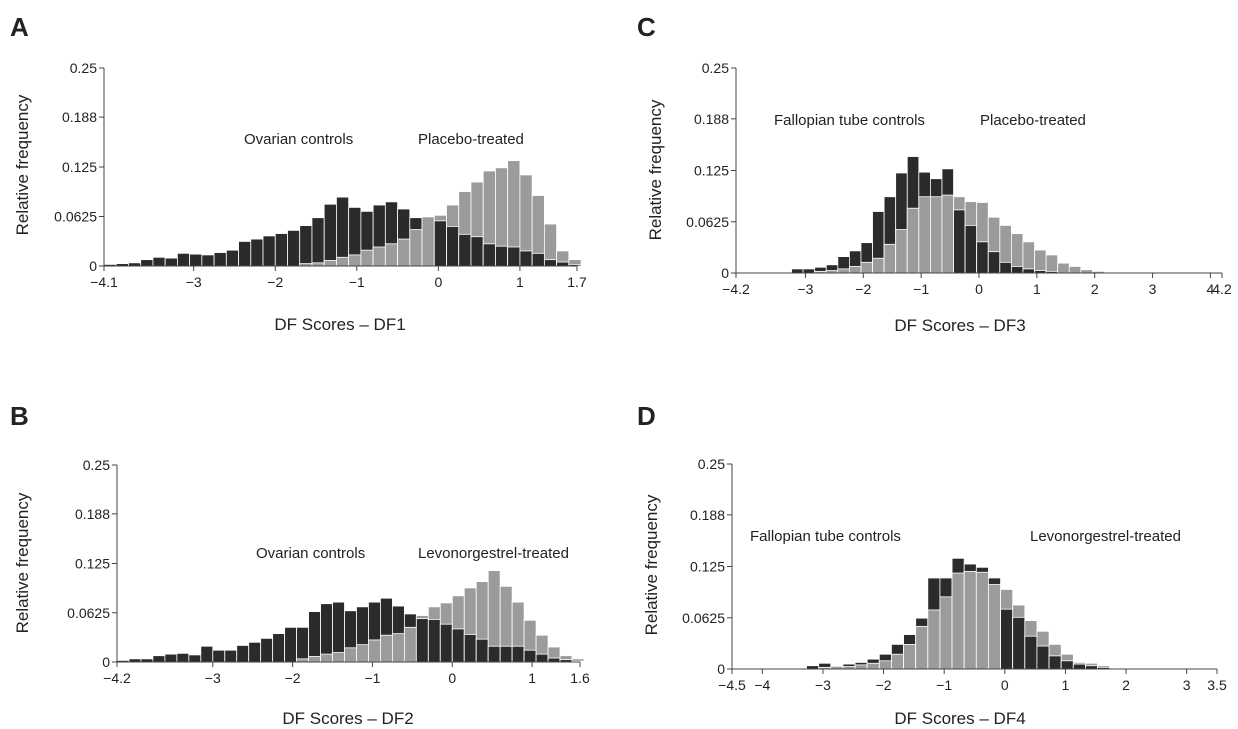  I want to click on panel-b-control-label: Ovarian controls, so click(310, 553).